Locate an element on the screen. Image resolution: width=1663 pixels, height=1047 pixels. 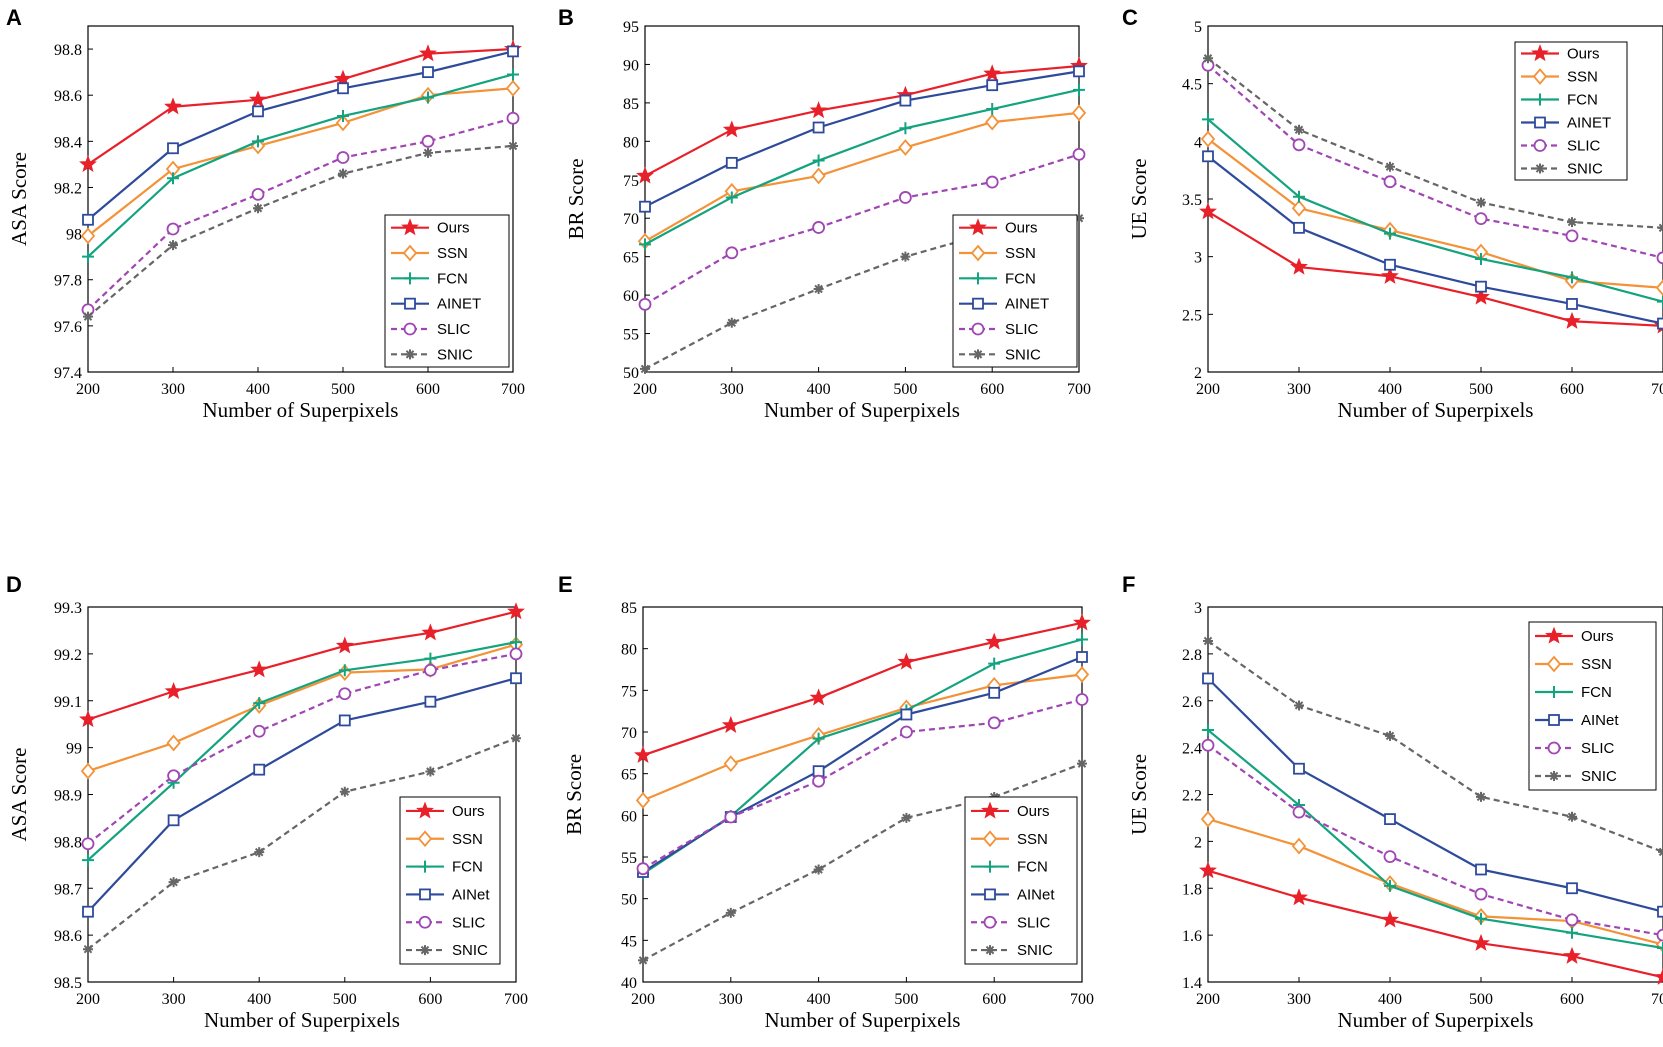
series-ours is located at coordinates (862, 120).